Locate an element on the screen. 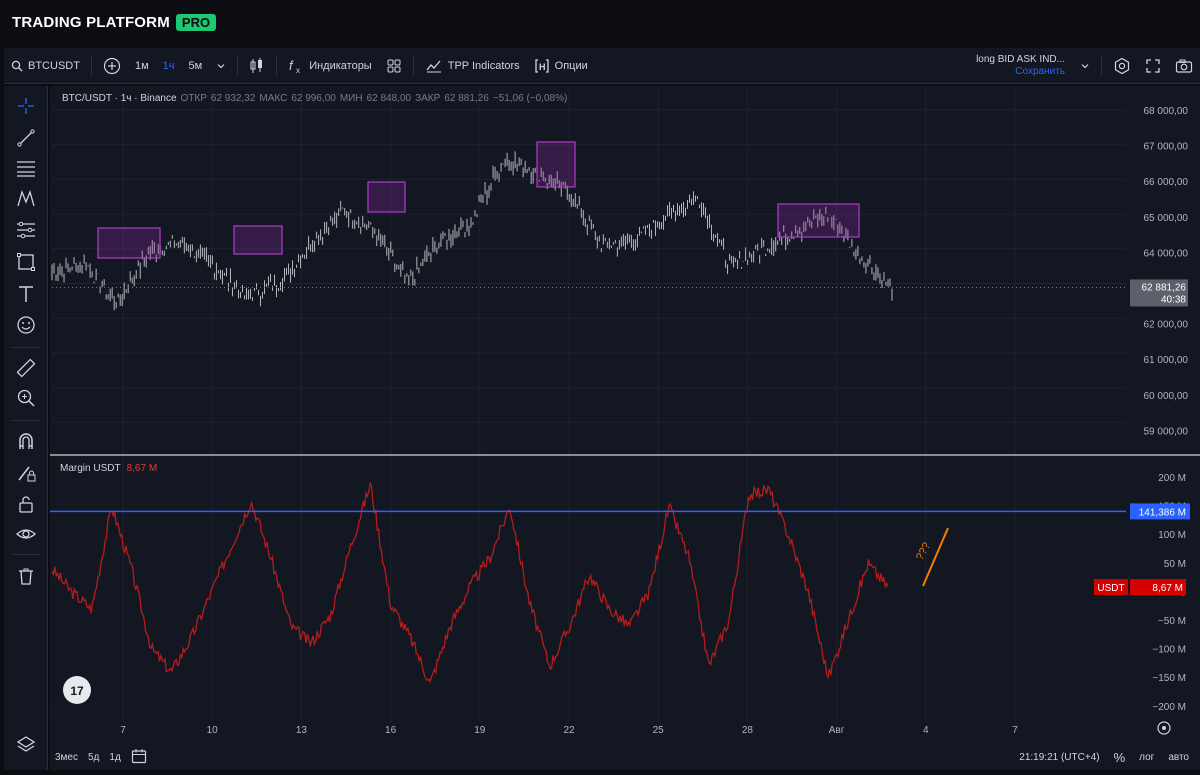 Image resolution: width=1200 pixels, height=775 pixels. interval-dropdown is located at coordinates (221, 65).